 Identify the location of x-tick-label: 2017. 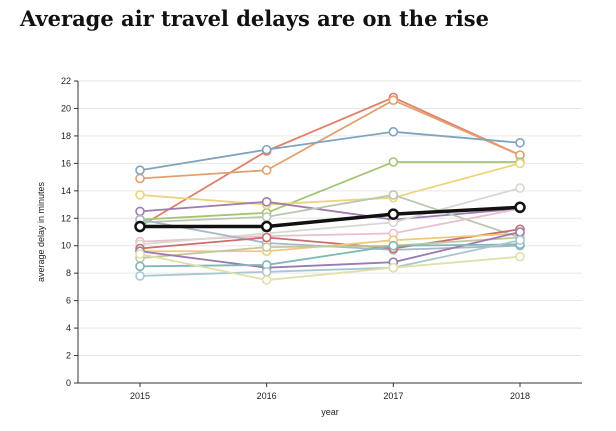
(393, 396).